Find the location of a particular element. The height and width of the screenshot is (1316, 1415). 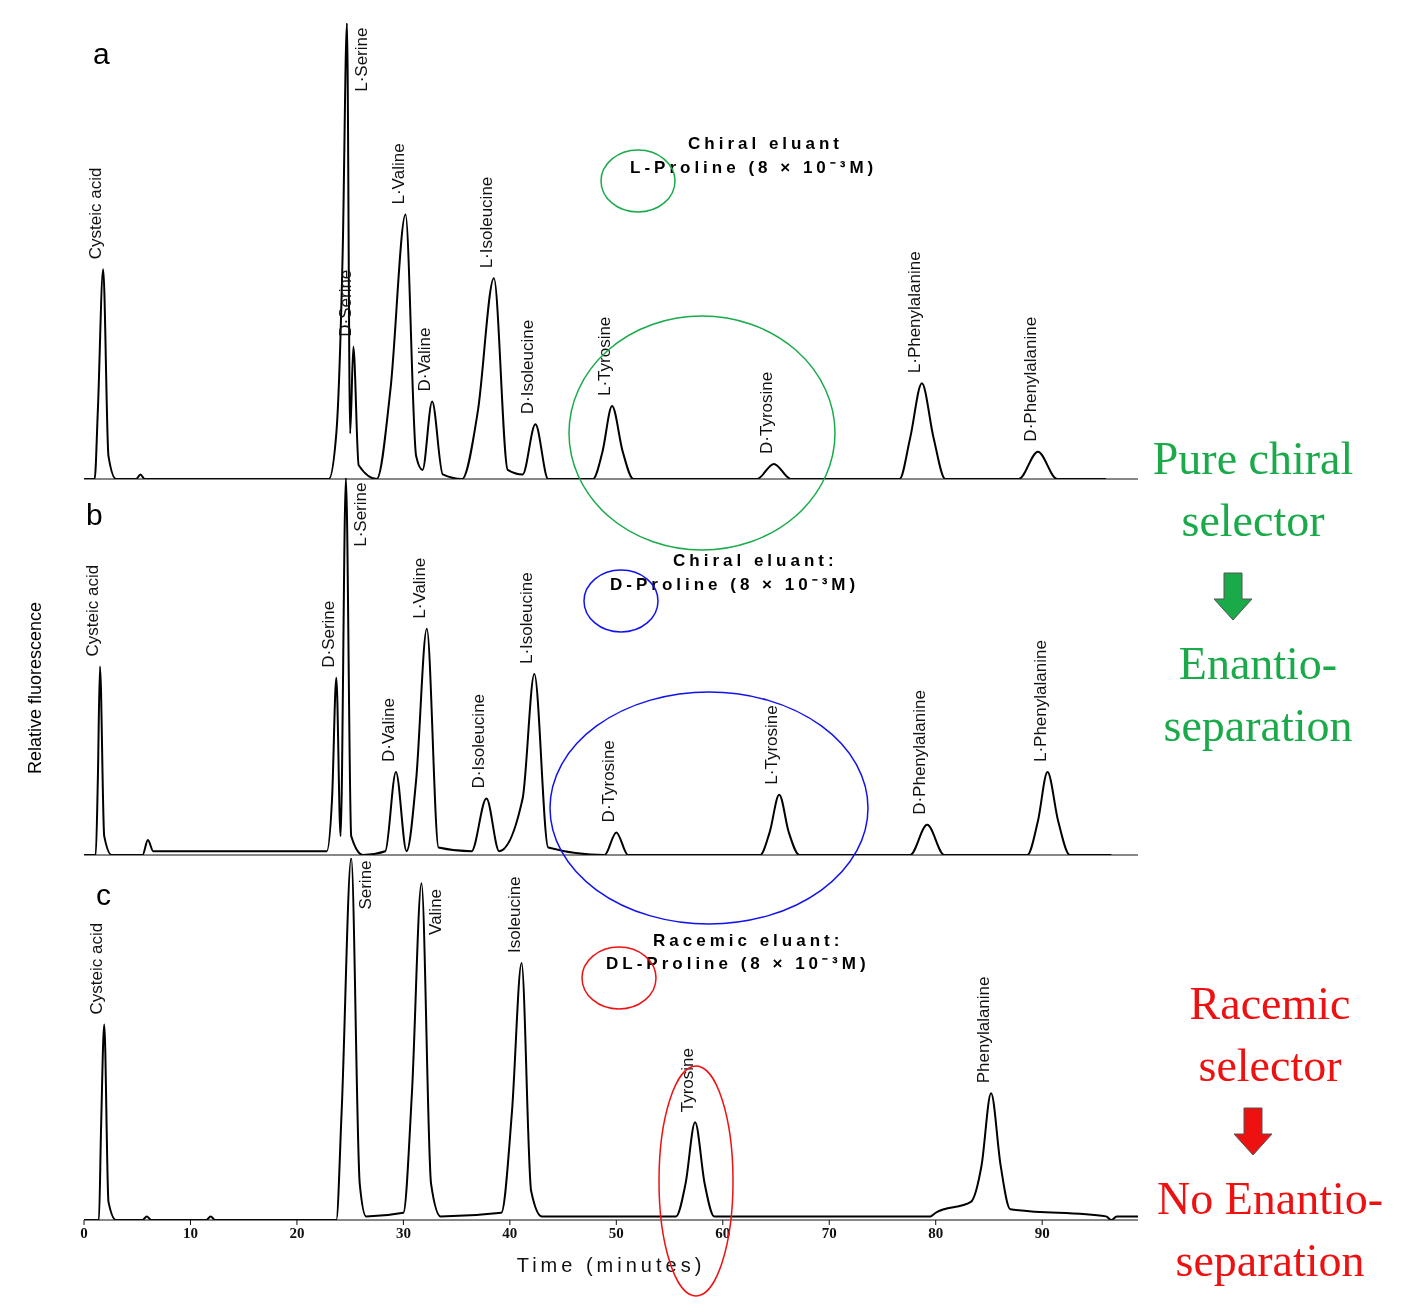

text: Racemic eluant: is located at coordinates (748, 941).